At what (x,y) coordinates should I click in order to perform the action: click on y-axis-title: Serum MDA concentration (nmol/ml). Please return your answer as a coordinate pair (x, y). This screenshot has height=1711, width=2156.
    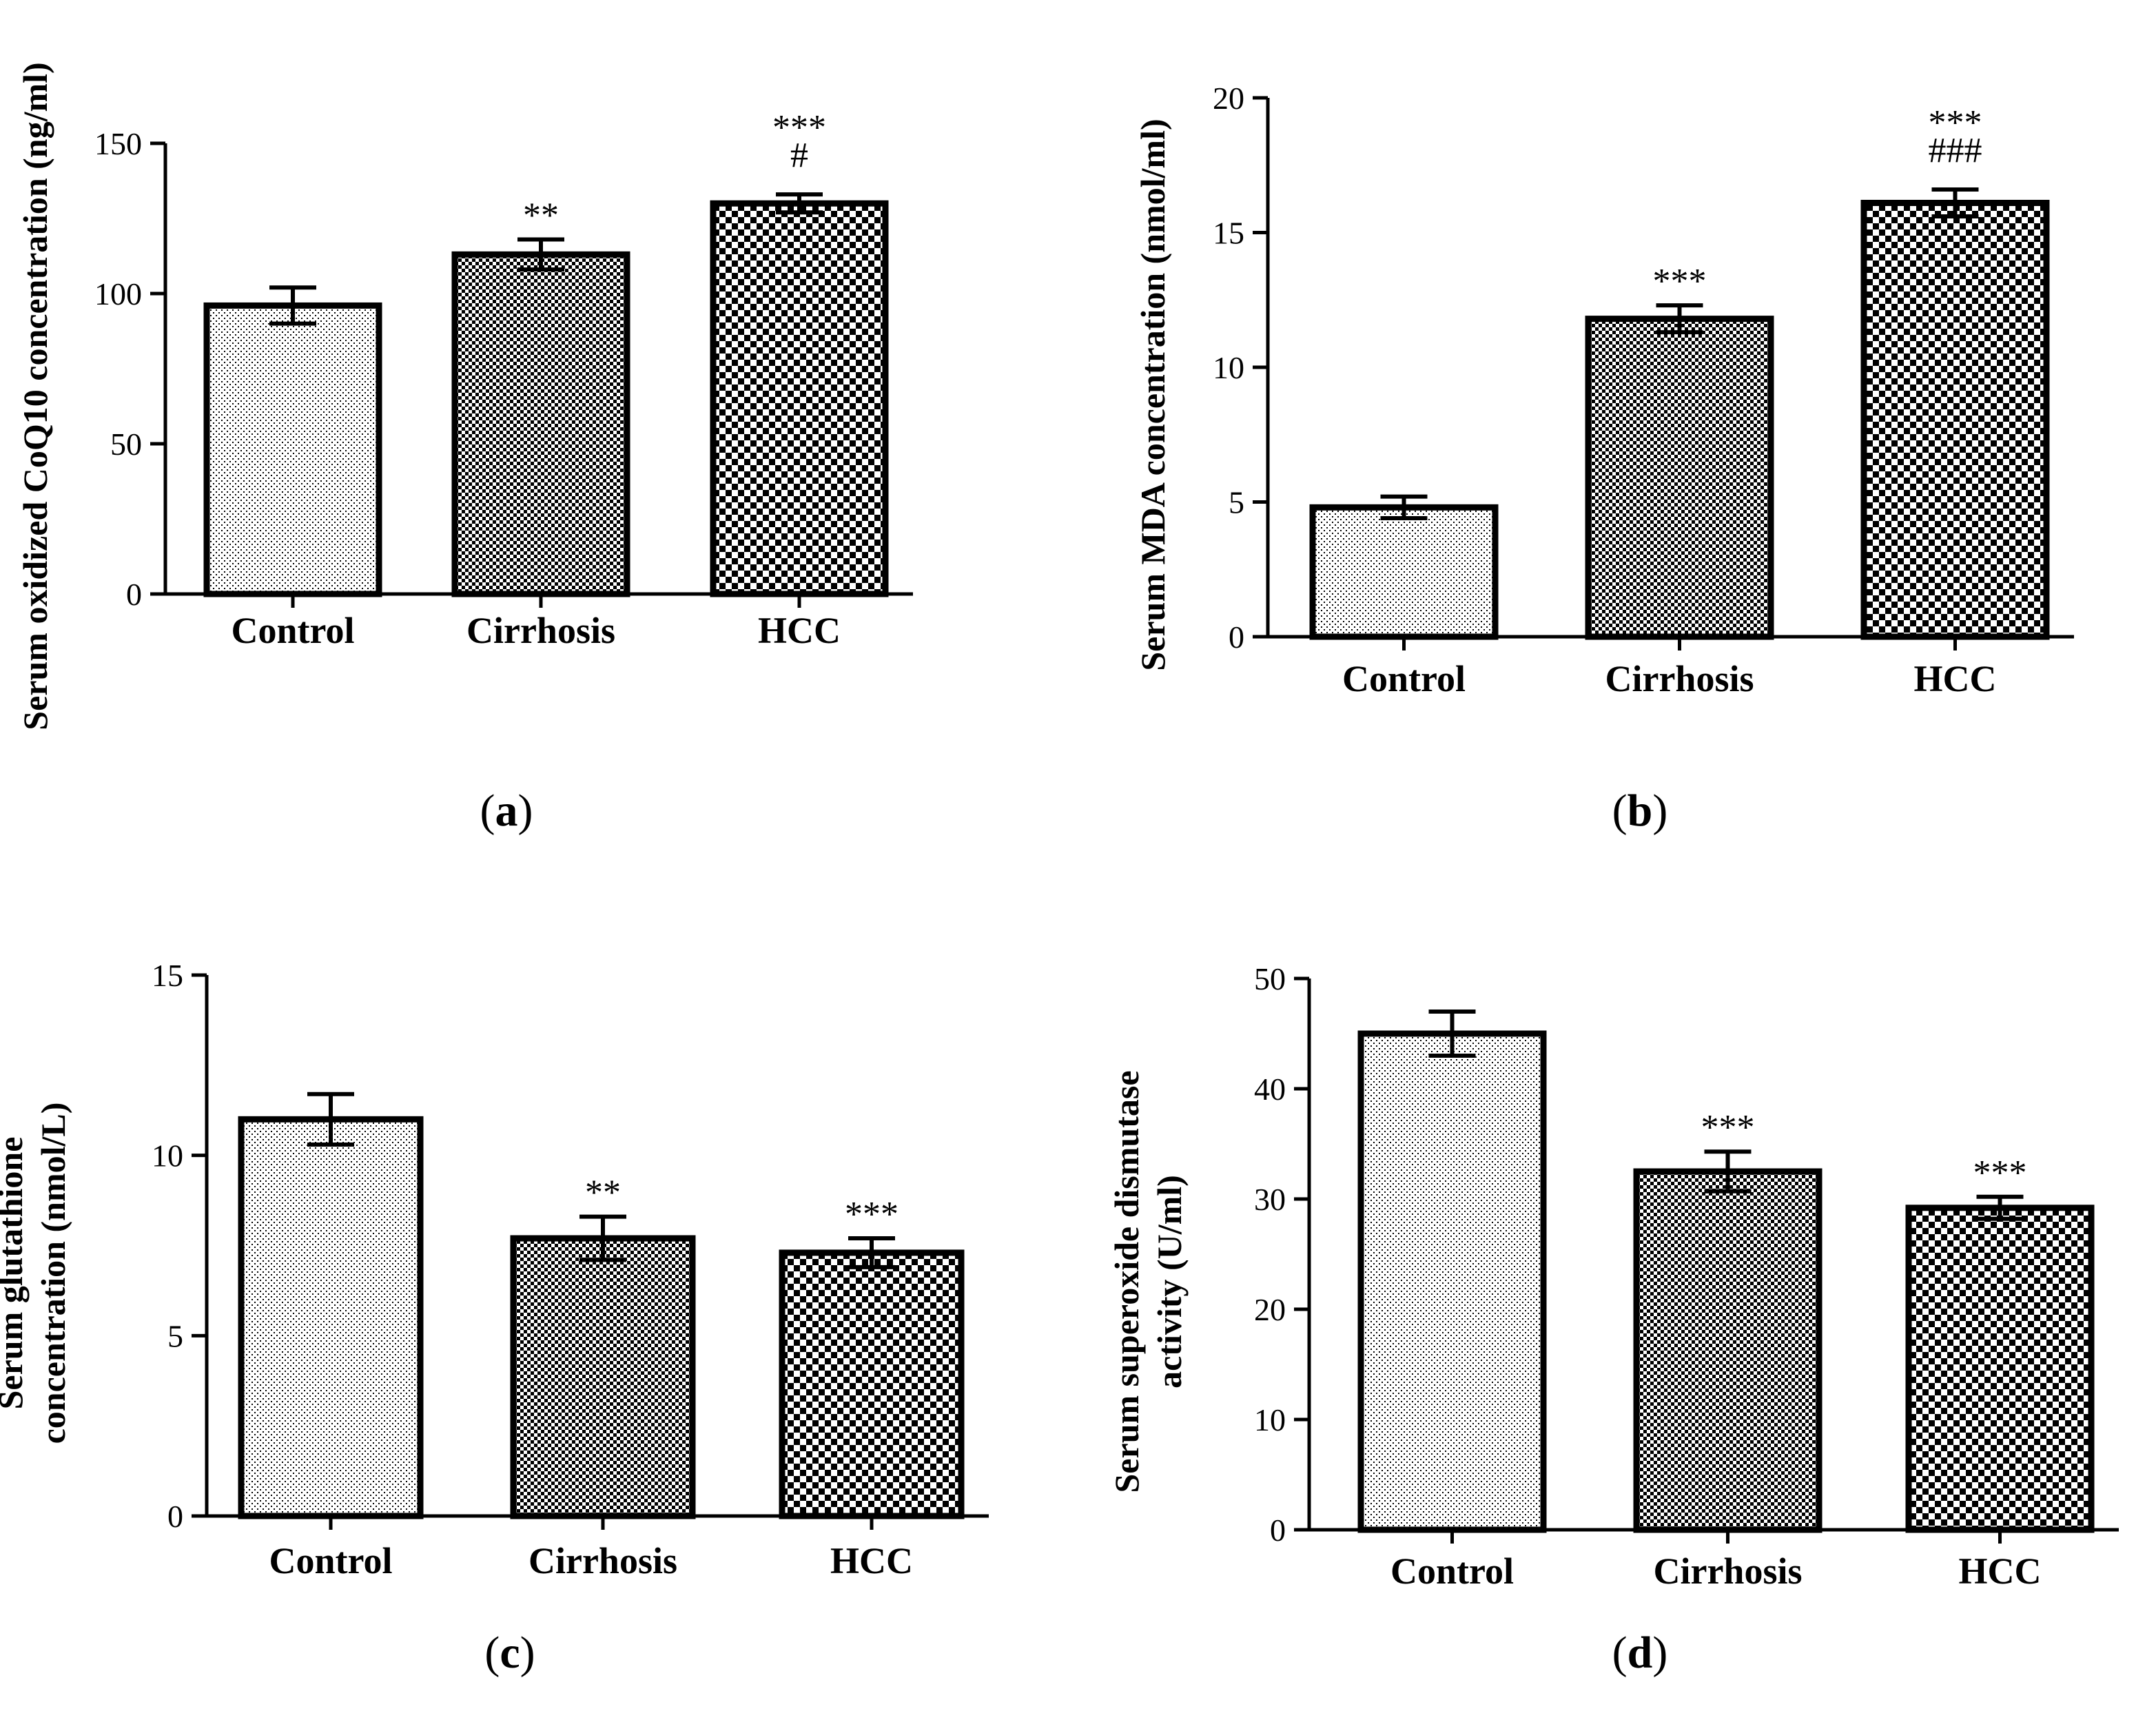
    Looking at the image, I should click on (1152, 394).